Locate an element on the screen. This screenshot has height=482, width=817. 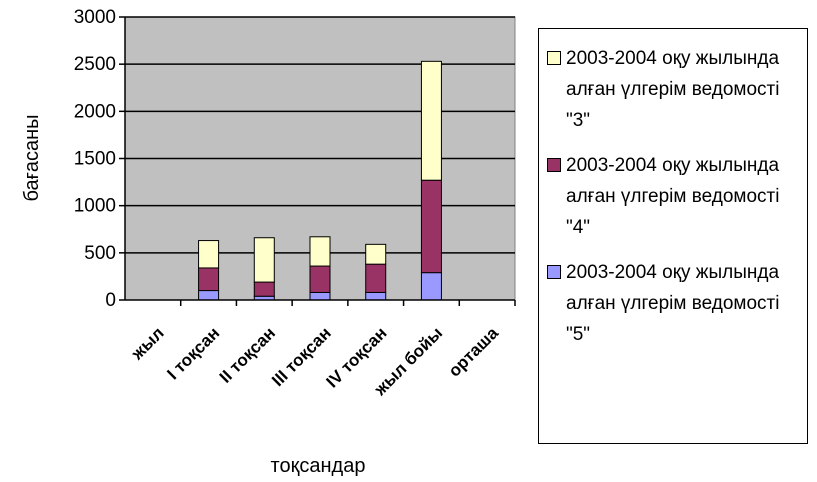
y-axis-ticks: 0 500 1000 1500 2000 2500 3000 is located at coordinates (99, 159).